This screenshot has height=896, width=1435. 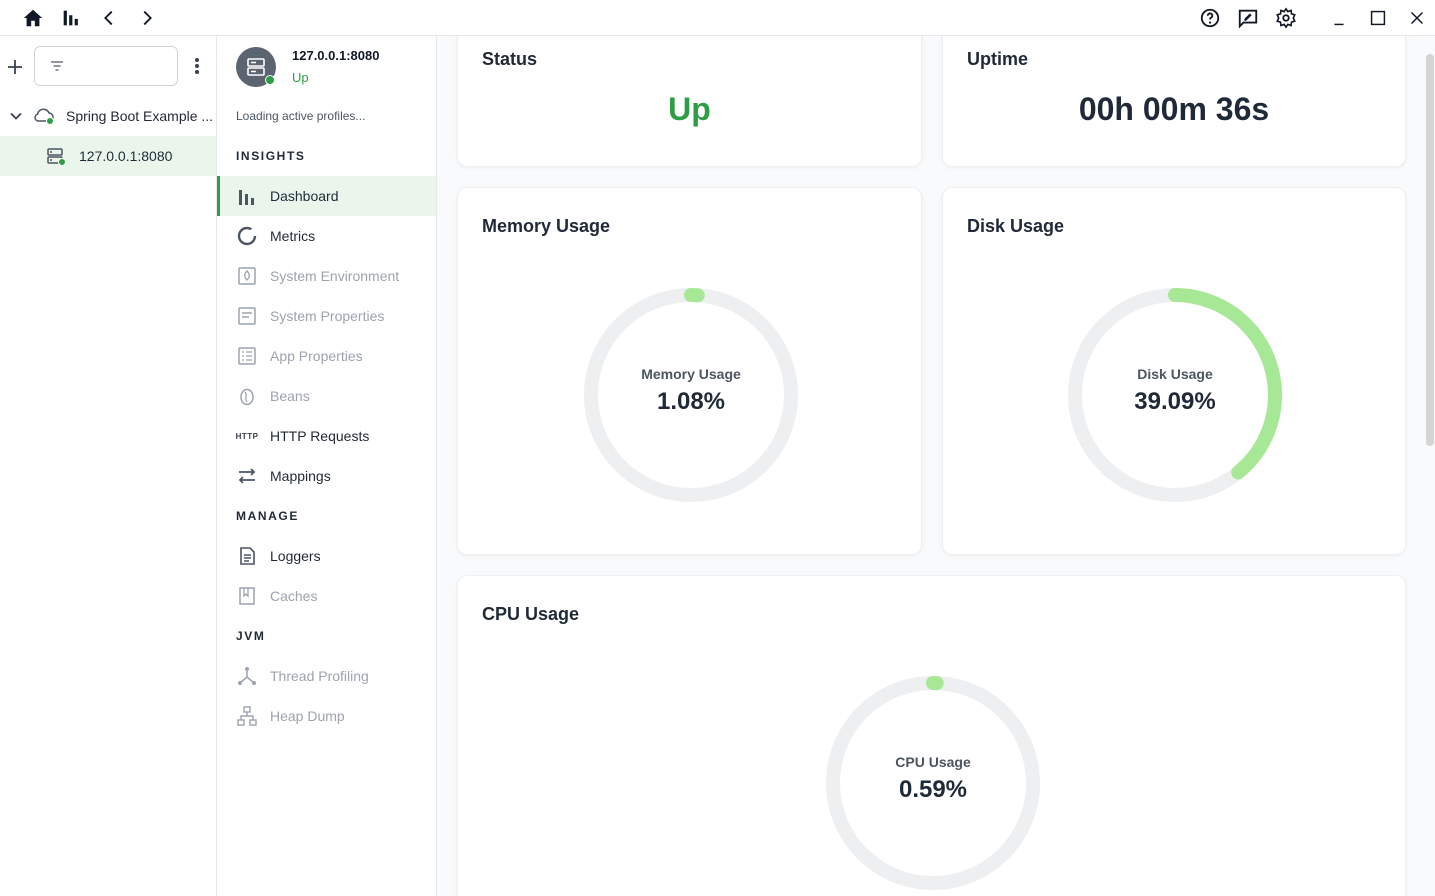 I want to click on hierarchy-icon, so click(x=247, y=716).